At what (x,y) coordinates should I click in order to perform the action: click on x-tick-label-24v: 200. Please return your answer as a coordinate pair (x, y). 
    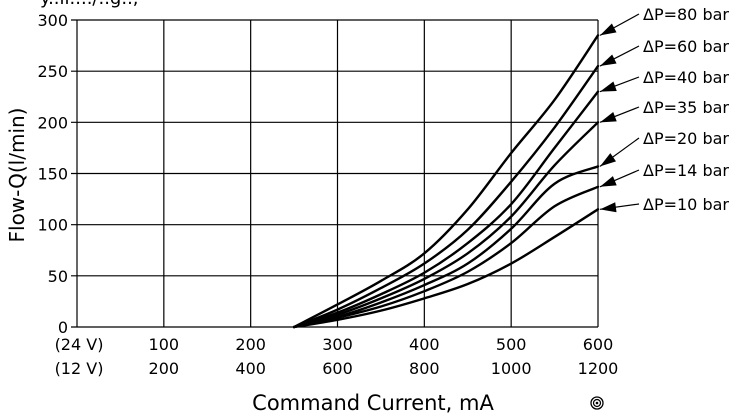
    Looking at the image, I should click on (250, 344).